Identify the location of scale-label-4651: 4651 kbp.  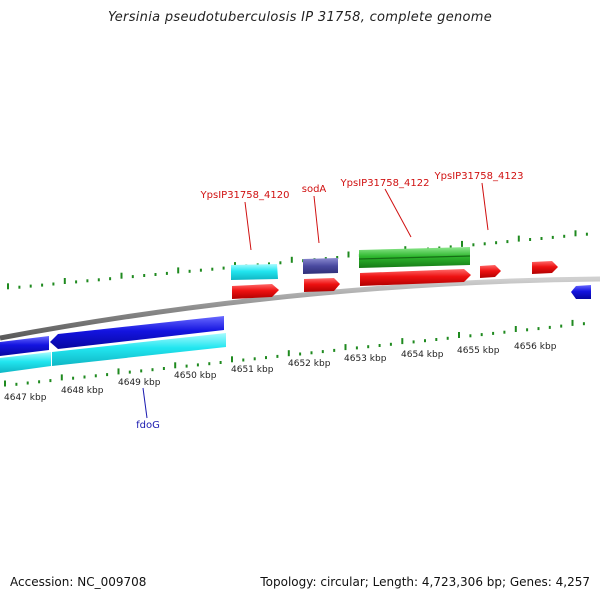
(252, 370).